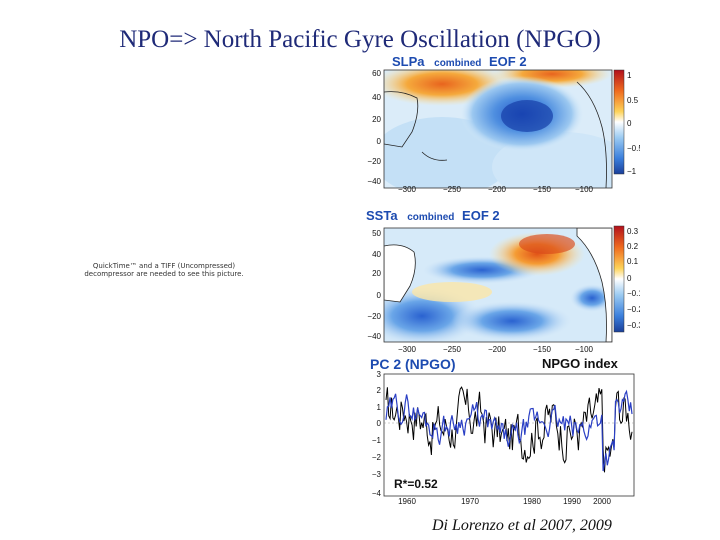 This screenshot has width=720, height=540. I want to click on npgo-index-black-series, so click(509, 429).